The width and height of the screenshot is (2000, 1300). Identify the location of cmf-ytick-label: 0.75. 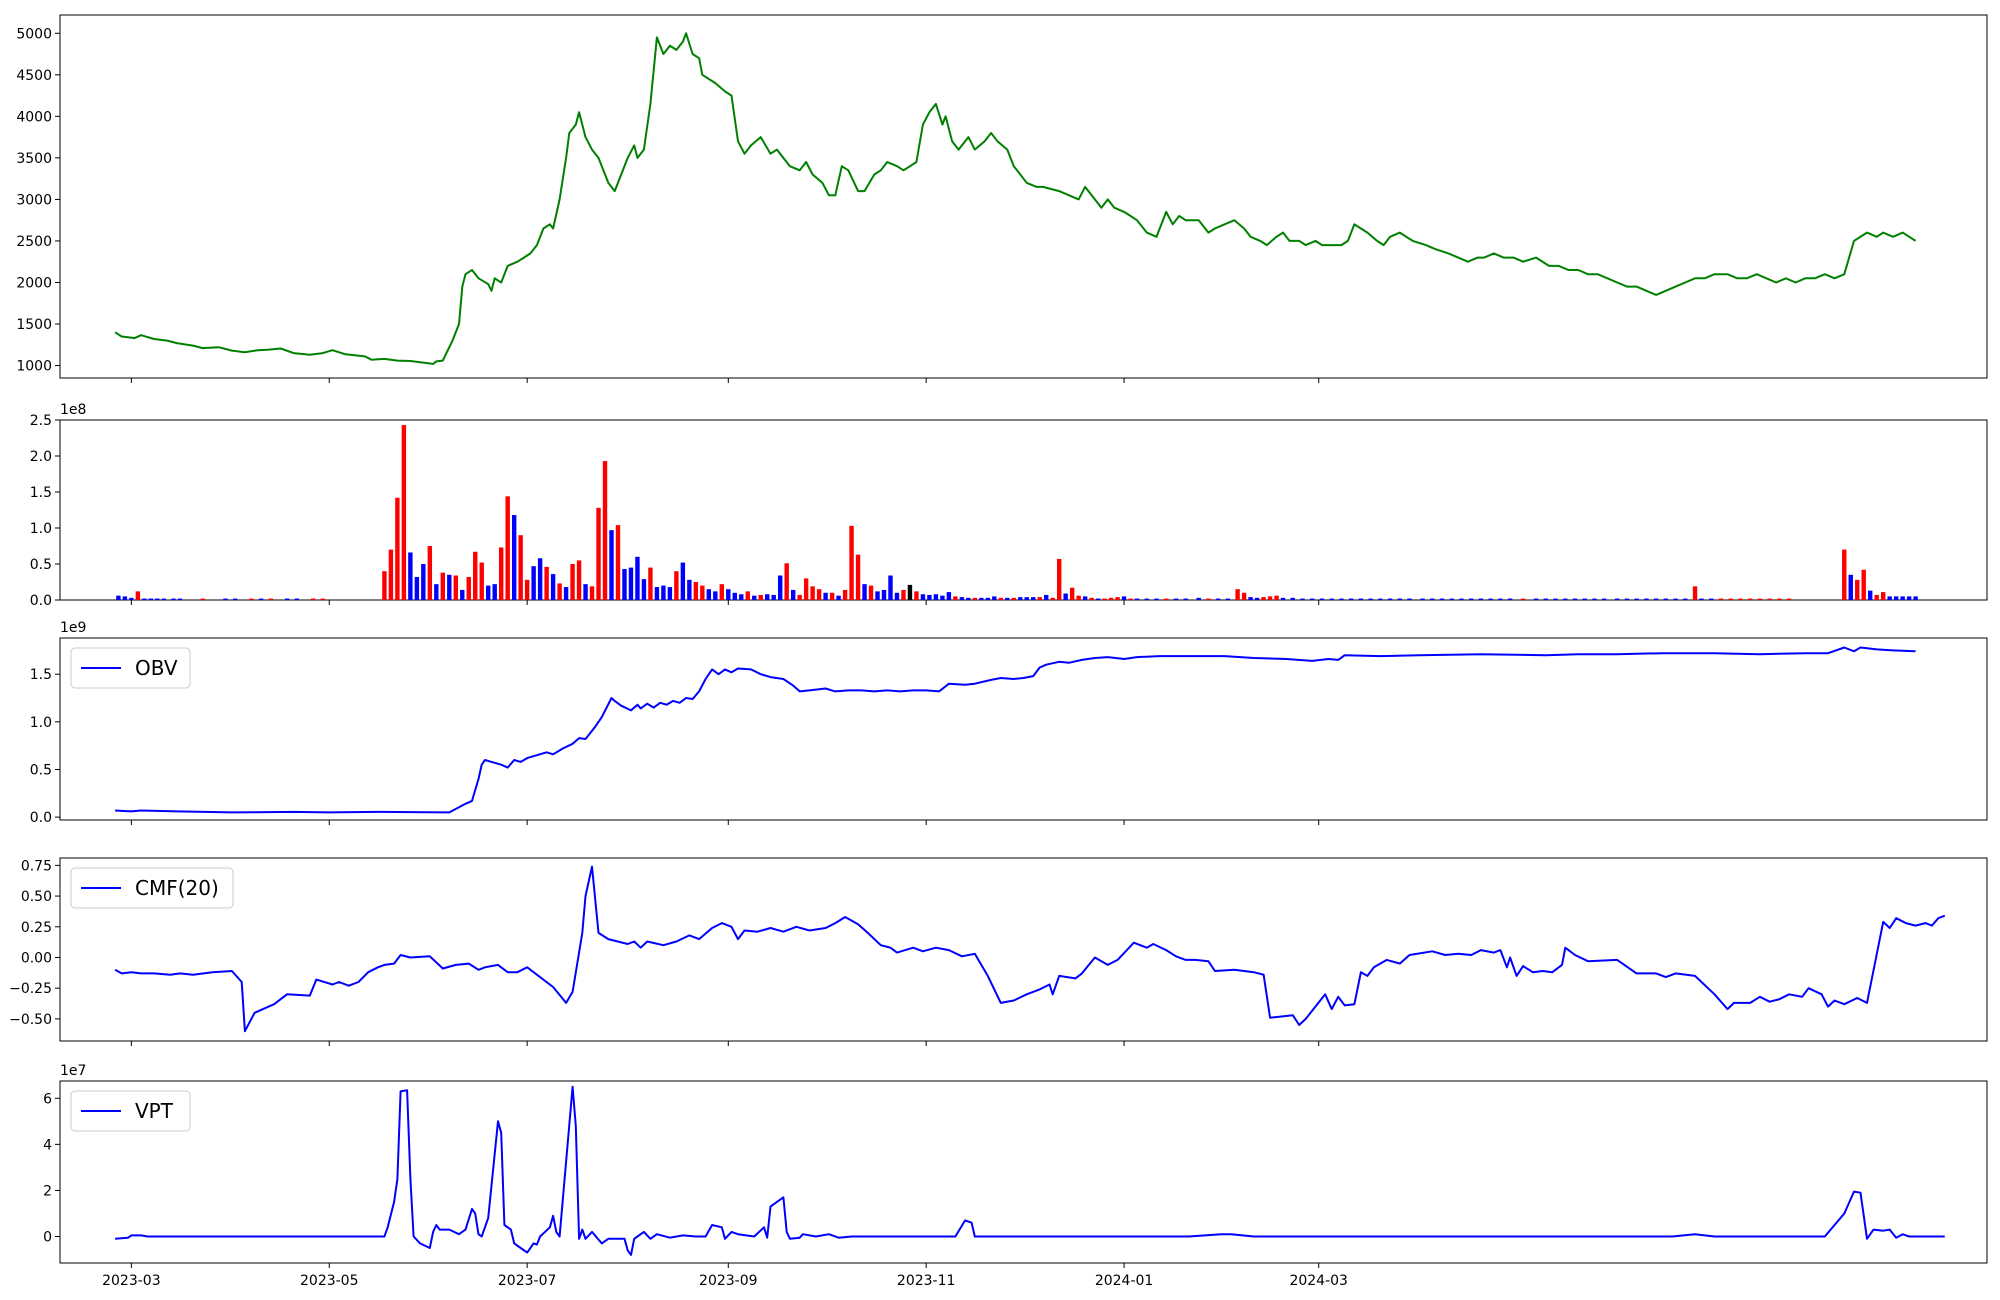
(36, 866).